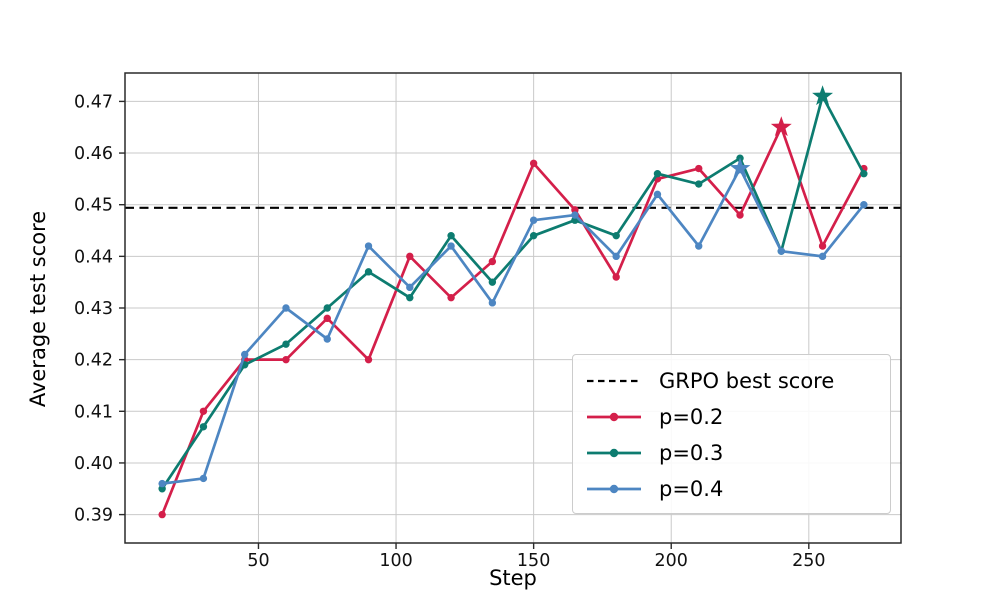 The width and height of the screenshot is (1000, 600). What do you see at coordinates (395, 561) in the screenshot?
I see `tick-label-x: 100` at bounding box center [395, 561].